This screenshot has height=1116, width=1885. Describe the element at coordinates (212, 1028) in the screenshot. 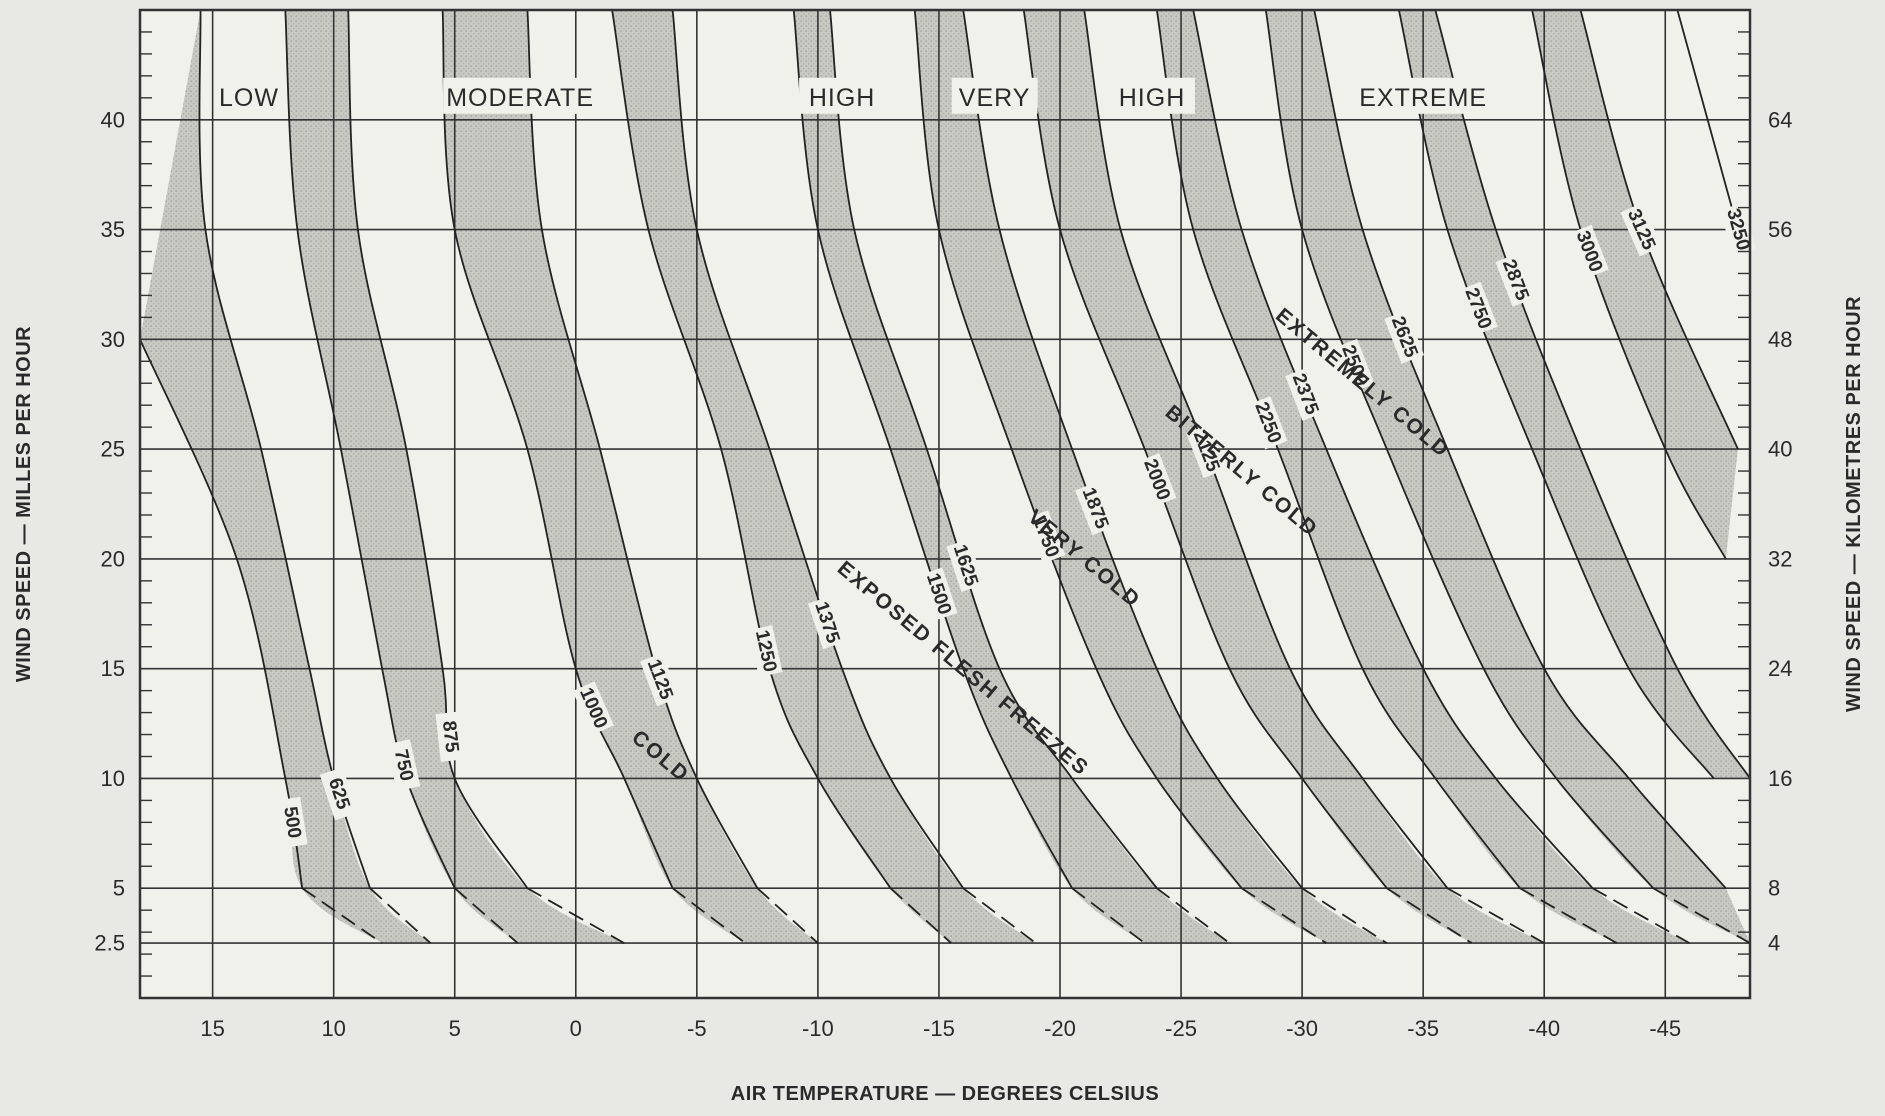

I see `x-tick-label: 15` at that location.